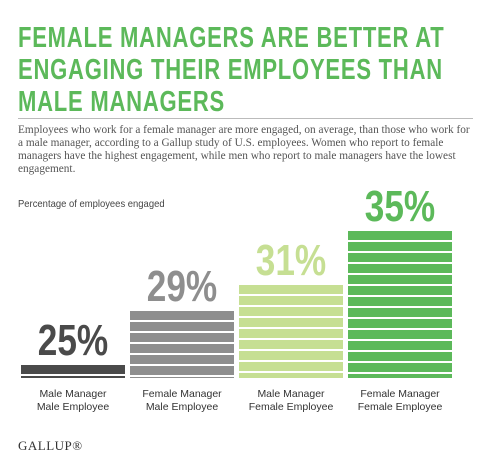 The image size is (491, 469). I want to click on source: GALLUP®, so click(50, 445).